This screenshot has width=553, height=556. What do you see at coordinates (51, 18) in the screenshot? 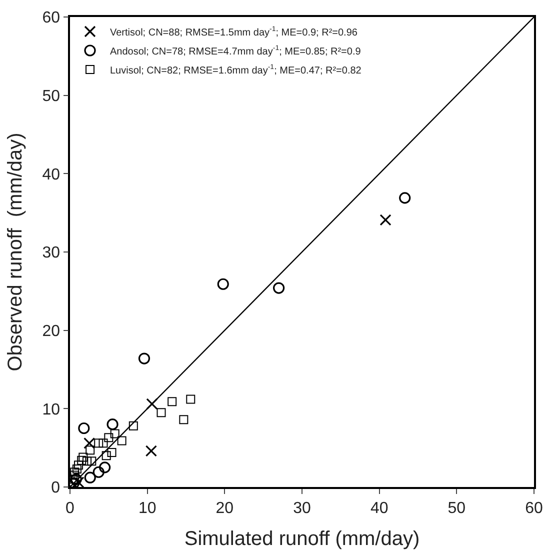
I see `y-tick-label: 60` at bounding box center [51, 18].